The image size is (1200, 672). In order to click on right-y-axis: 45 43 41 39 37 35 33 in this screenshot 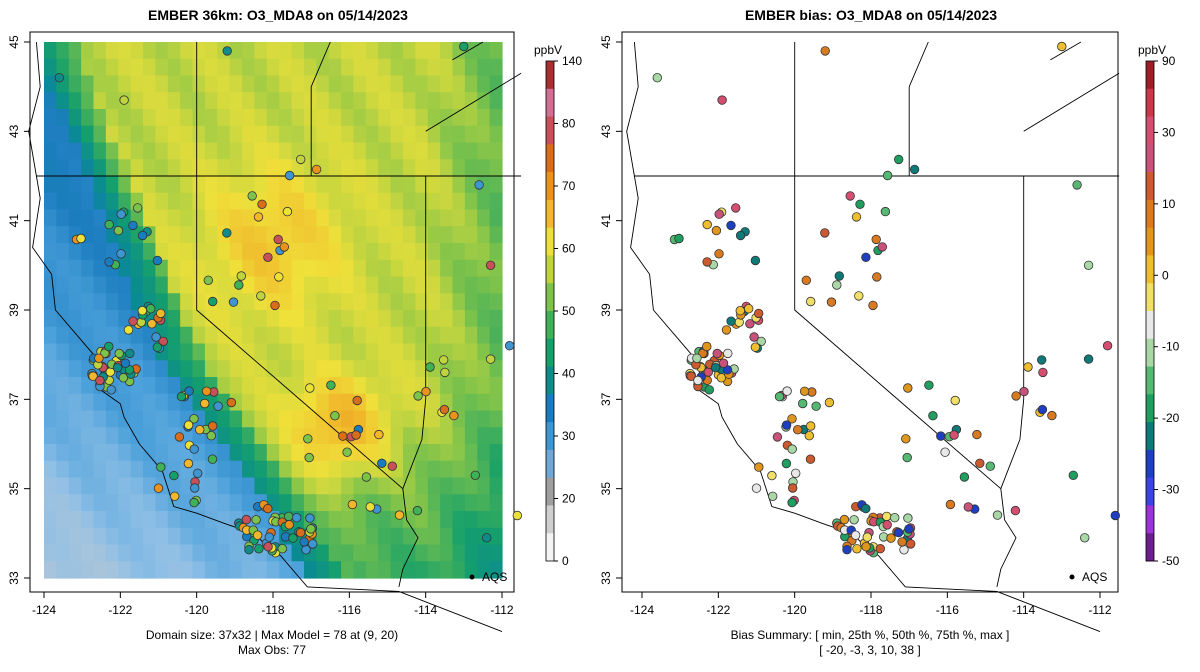, I will do `click(610, 310)`.